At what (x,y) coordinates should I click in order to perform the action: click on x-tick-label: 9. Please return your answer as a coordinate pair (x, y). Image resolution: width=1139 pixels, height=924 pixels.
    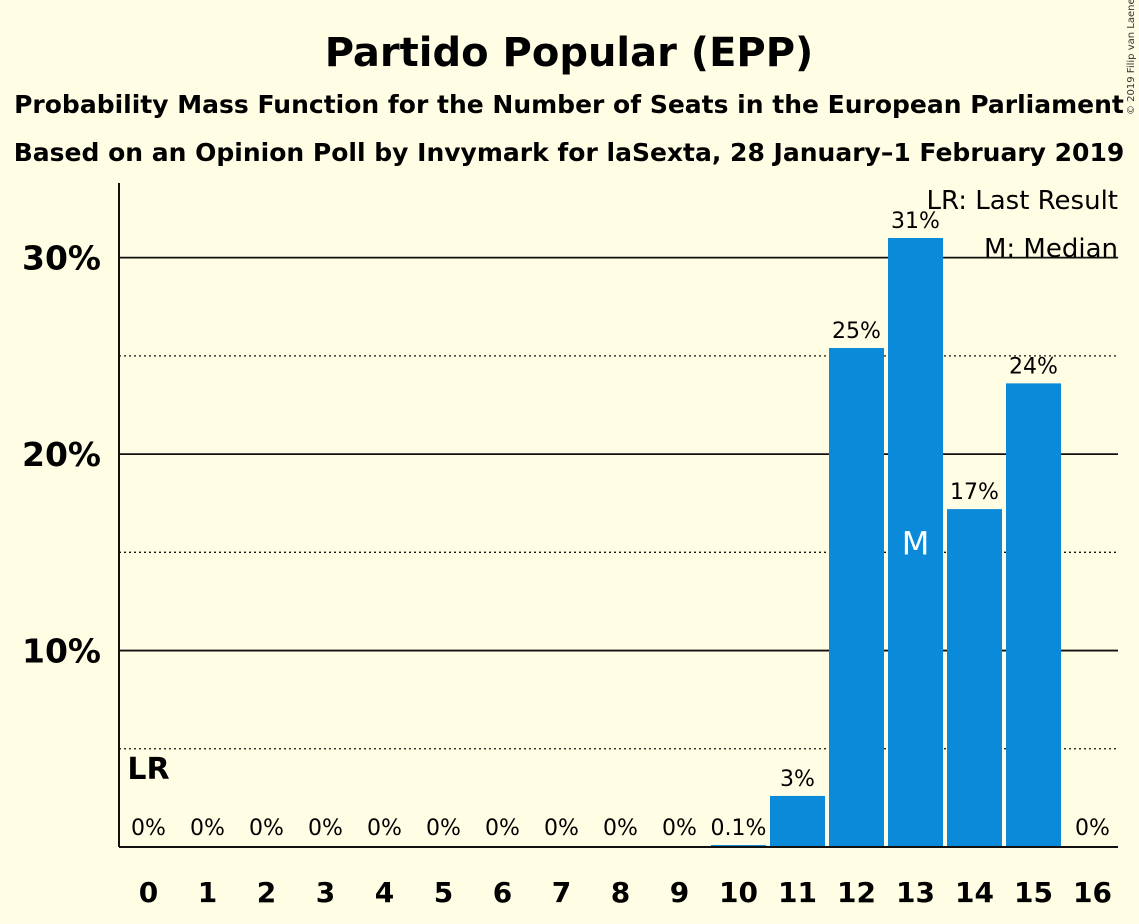
    Looking at the image, I should click on (679, 892).